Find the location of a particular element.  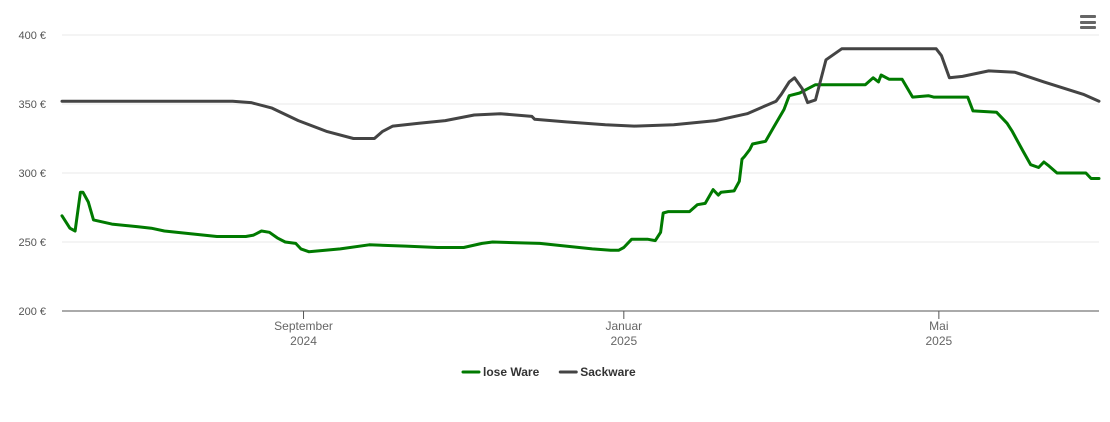

y-tick-label: 200 € is located at coordinates (32, 312).